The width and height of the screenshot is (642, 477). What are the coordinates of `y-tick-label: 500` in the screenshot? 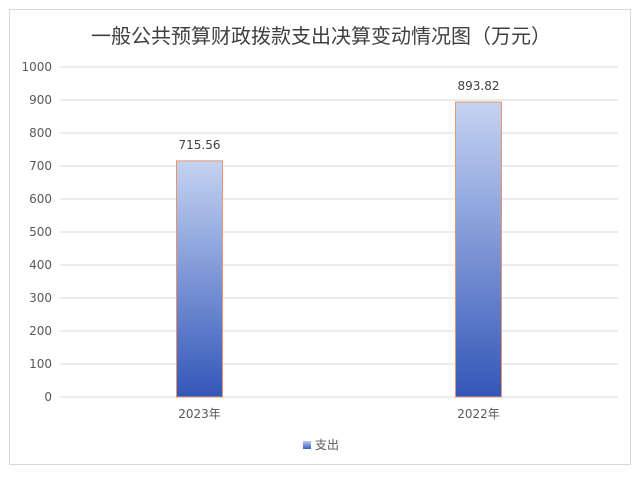 It's located at (40, 232).